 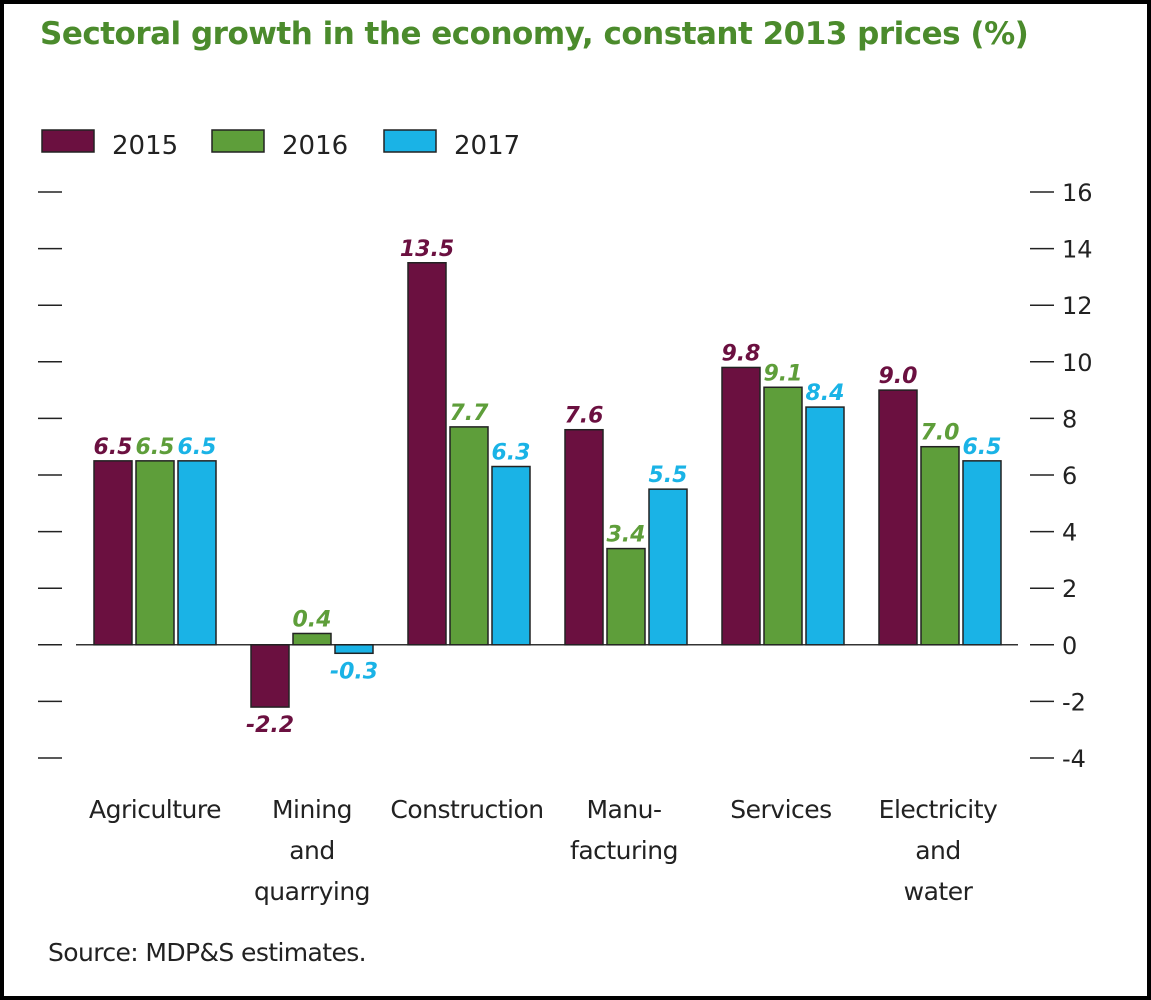 I want to click on y-tick-label: -2, so click(x=1074, y=702).